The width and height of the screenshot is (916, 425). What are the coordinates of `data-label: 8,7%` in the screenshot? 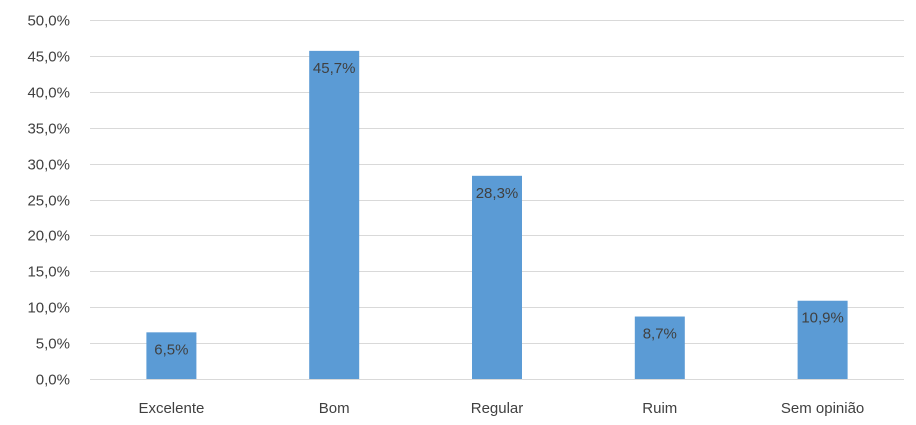 It's located at (660, 334).